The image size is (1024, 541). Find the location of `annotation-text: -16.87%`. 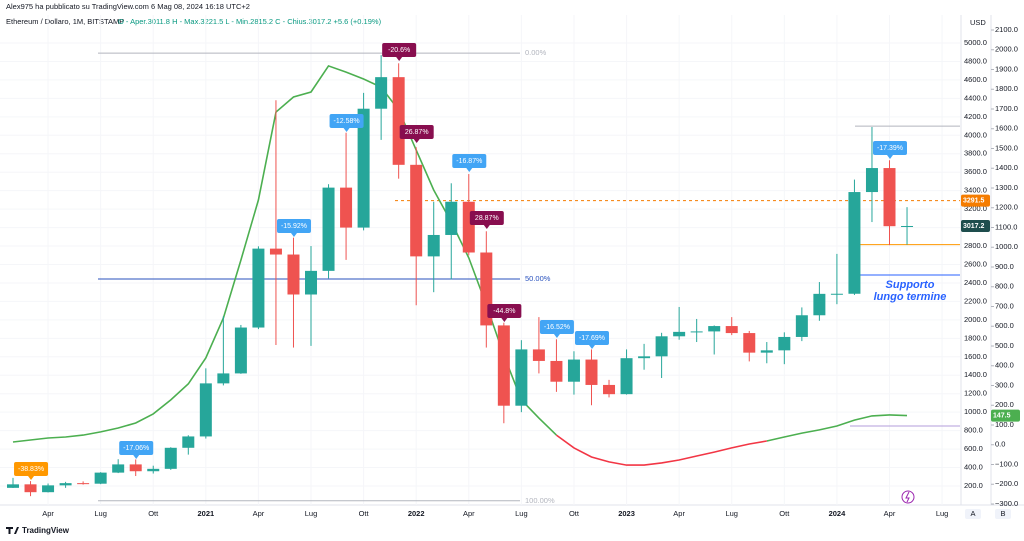

annotation-text: -16.87% is located at coordinates (469, 161).